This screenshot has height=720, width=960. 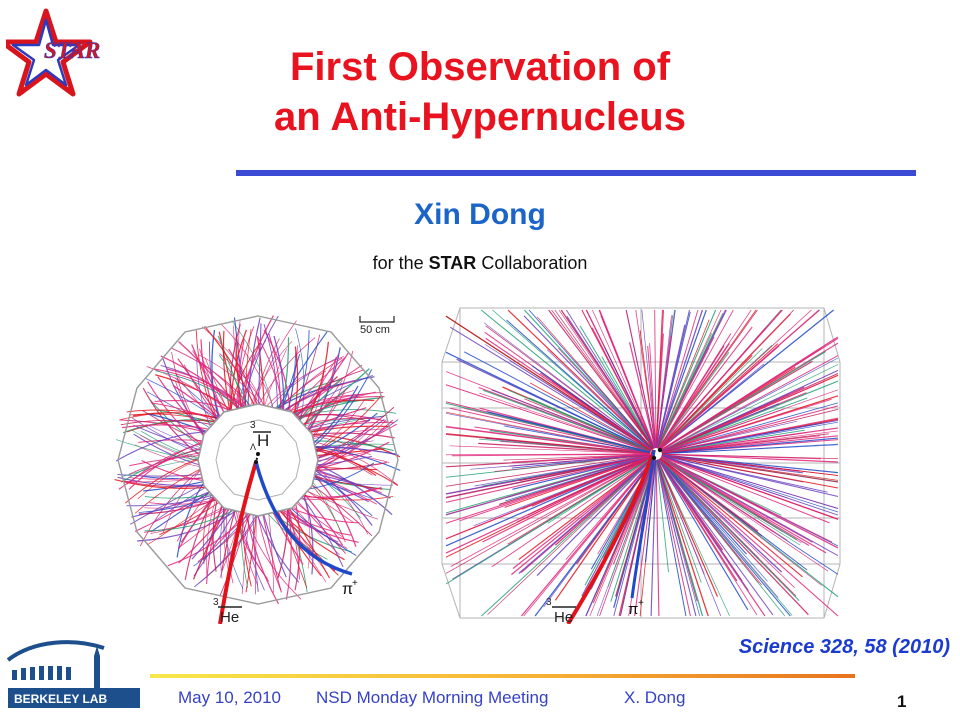 I want to click on end-view-secondary-vertex, so click(x=256, y=462).